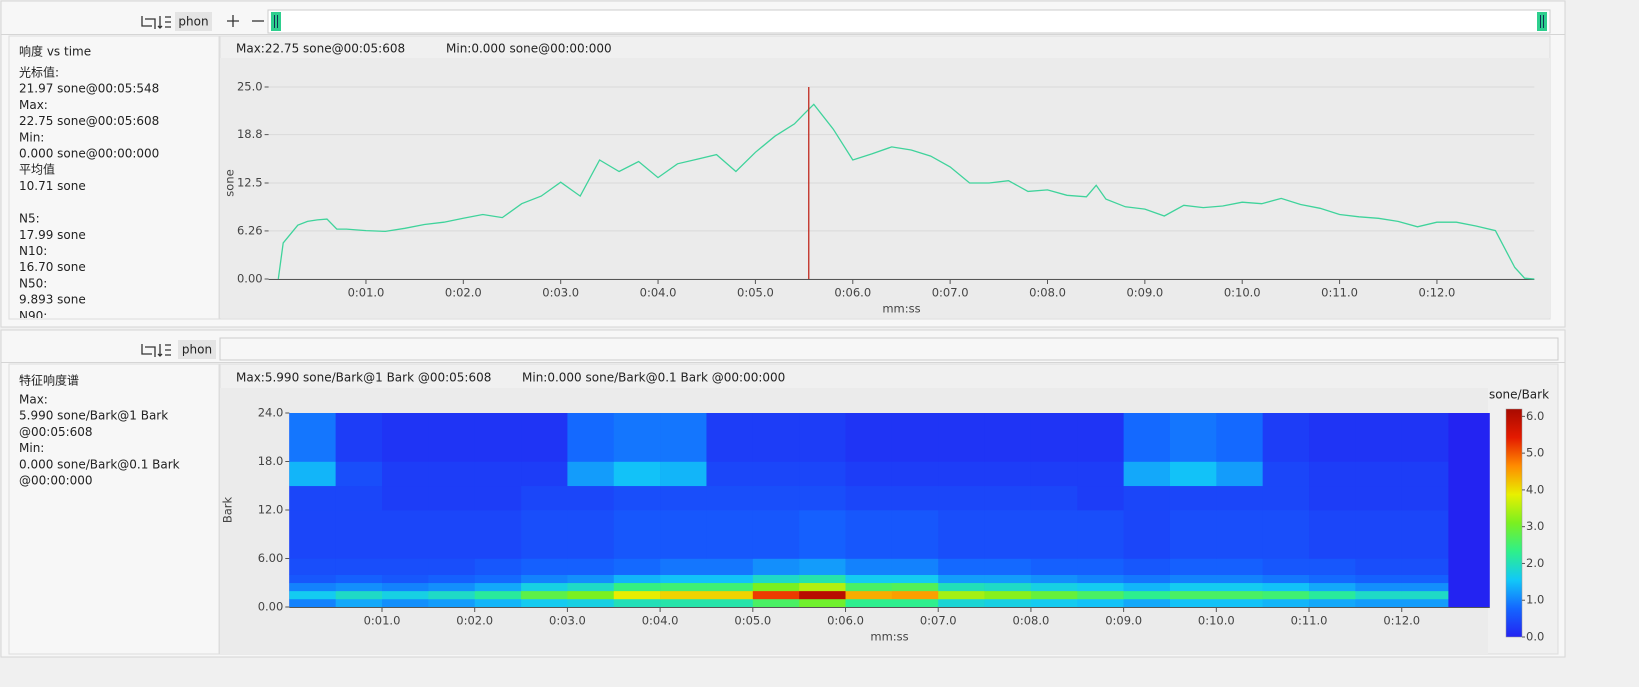  Describe the element at coordinates (660, 621) in the screenshot. I see `x-tick-label: 0:04.0` at that location.